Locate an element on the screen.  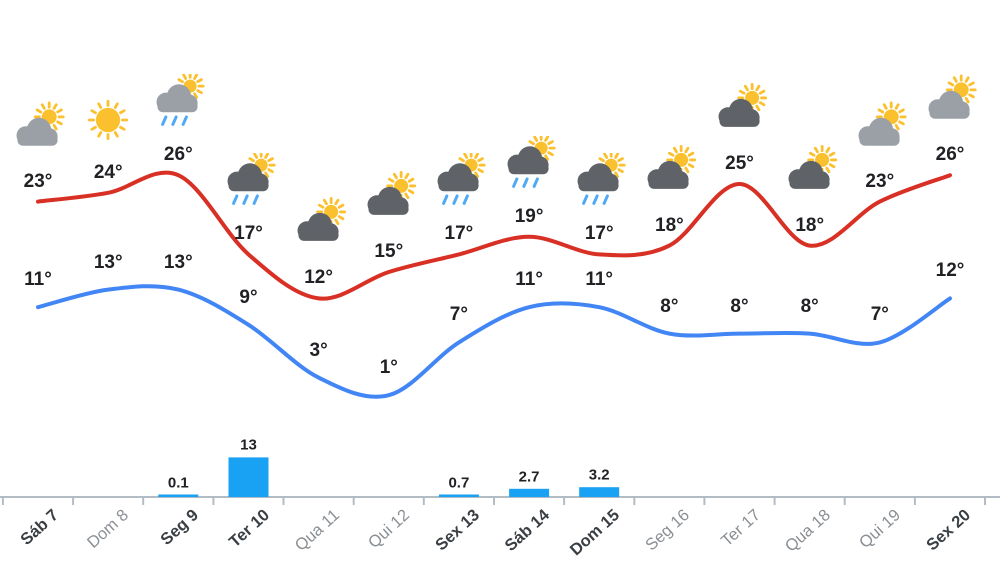
day-axis-label: Ter 10 is located at coordinates (249, 529).